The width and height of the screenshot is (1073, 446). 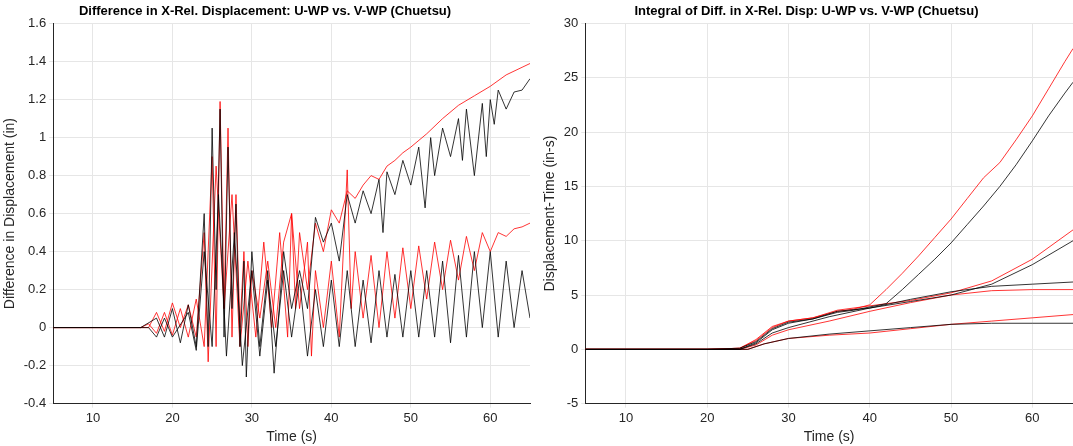 What do you see at coordinates (37, 175) in the screenshot?
I see `y-tick-label: 0.8` at bounding box center [37, 175].